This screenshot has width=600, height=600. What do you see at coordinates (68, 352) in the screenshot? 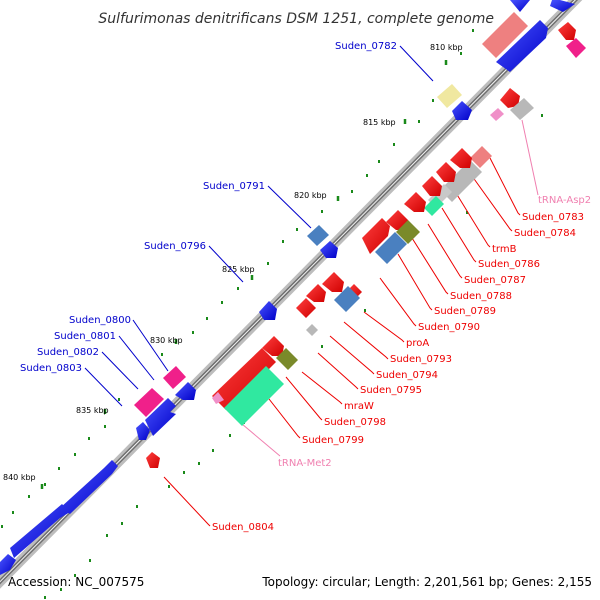
I see `label-Suden_0802: Suden_0802` at bounding box center [68, 352].